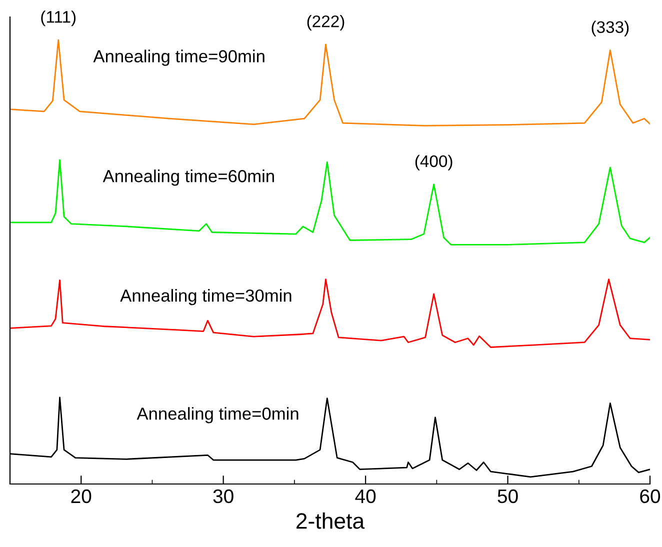 This screenshot has width=662, height=547. I want to click on annotation: (111), so click(58, 18).